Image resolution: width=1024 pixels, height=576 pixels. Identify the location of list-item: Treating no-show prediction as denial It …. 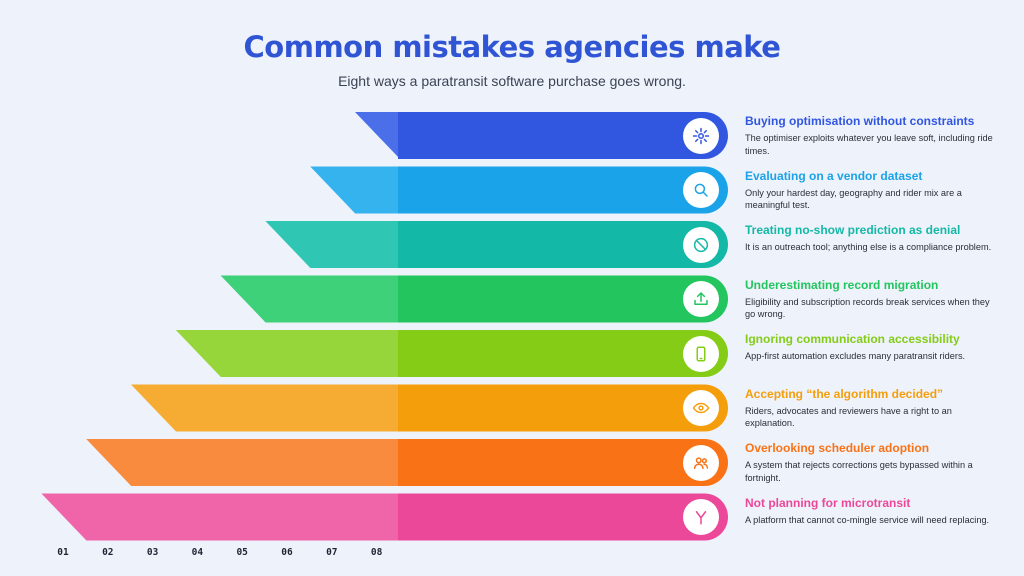
(870, 238).